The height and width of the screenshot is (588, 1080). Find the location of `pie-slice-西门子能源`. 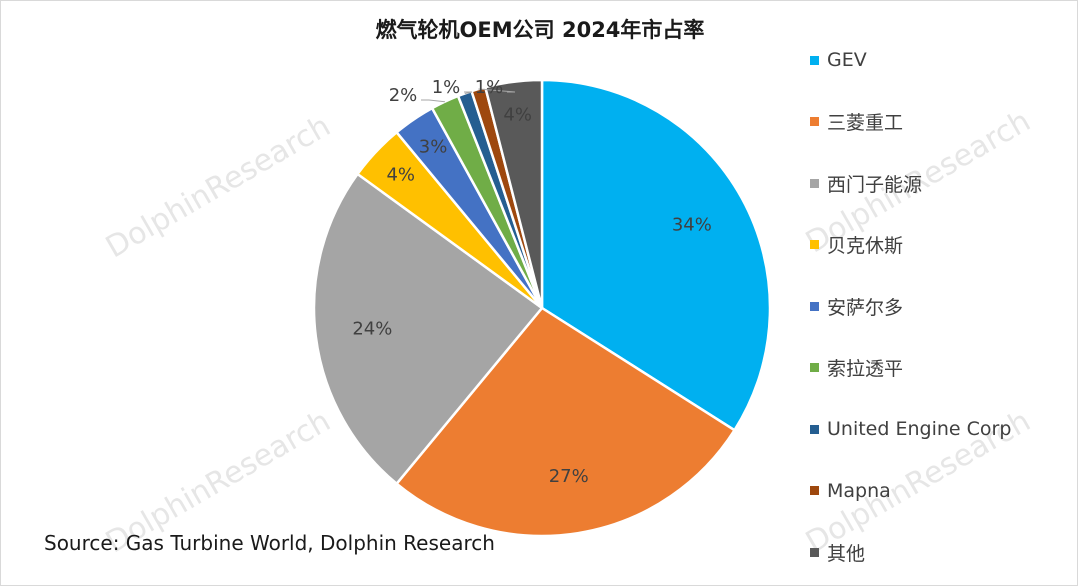

pie-slice-西门子能源 is located at coordinates (428, 329).